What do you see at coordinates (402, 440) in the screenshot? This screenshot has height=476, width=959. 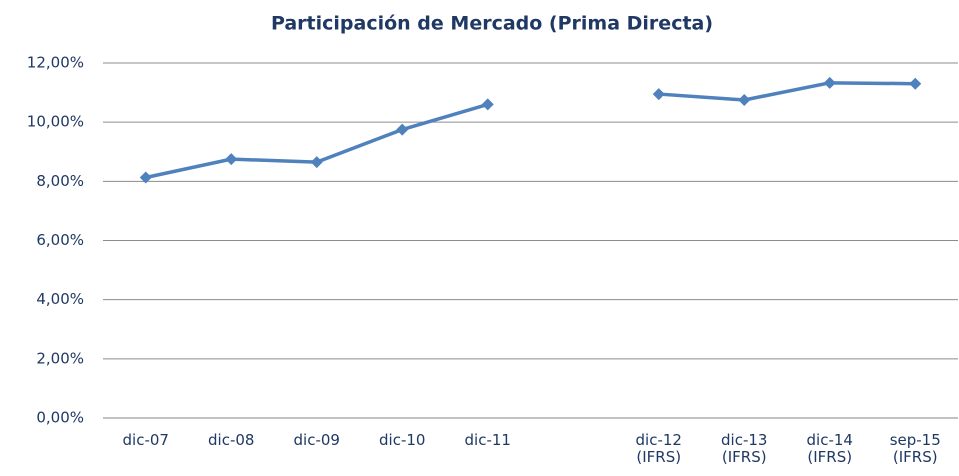 I see `x-tick-label: dic-10` at bounding box center [402, 440].